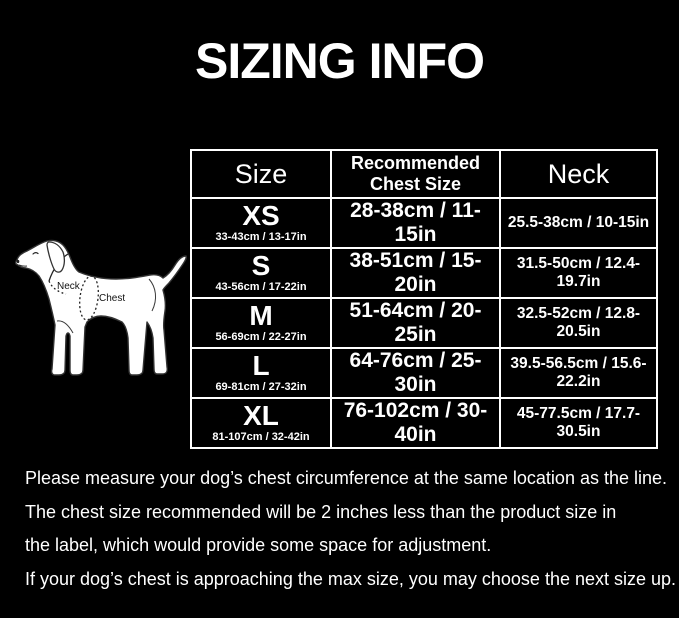 Image resolution: width=679 pixels, height=618 pixels. What do you see at coordinates (89, 298) in the screenshot?
I see `chest-measure-ellipse` at bounding box center [89, 298].